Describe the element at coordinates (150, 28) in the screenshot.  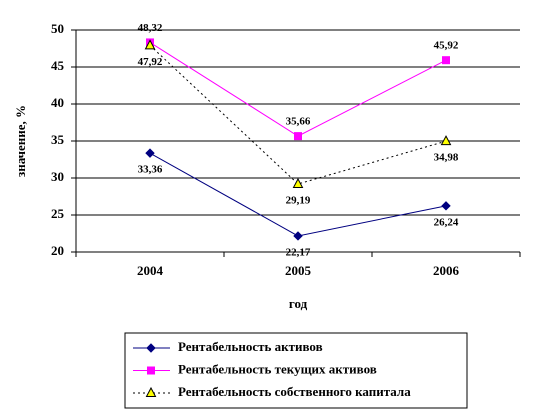
I see `data-label: 48,32` at that location.